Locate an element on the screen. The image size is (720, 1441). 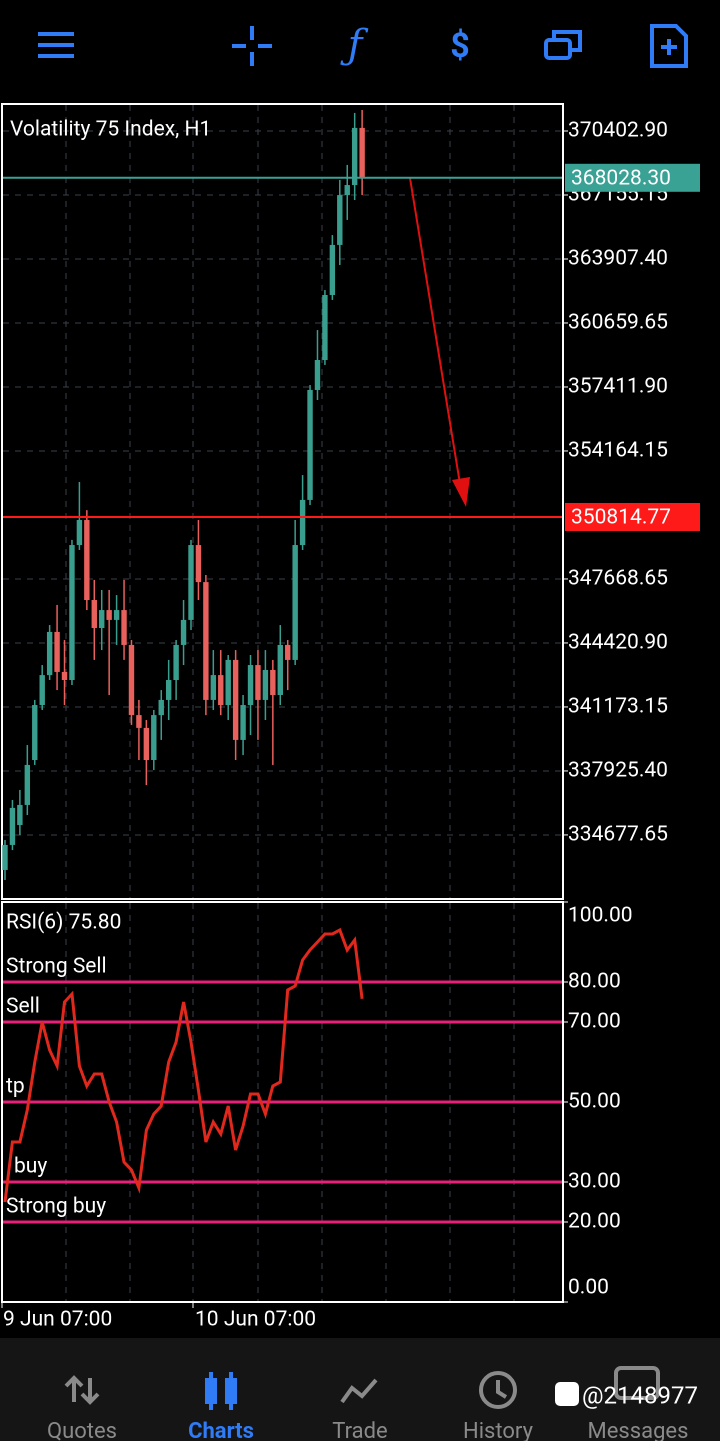
y-tick-label: 347668.65 is located at coordinates (618, 579).